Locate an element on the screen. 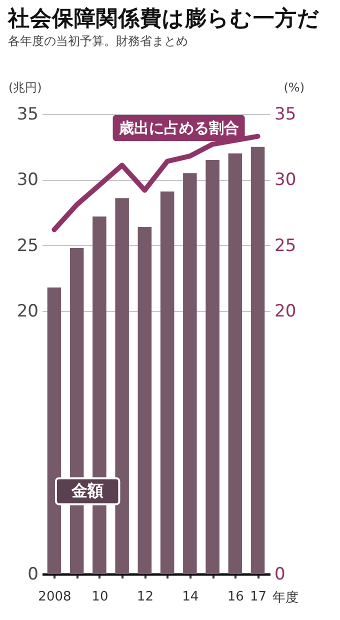  y-axis-title: (兆円) is located at coordinates (25, 87).